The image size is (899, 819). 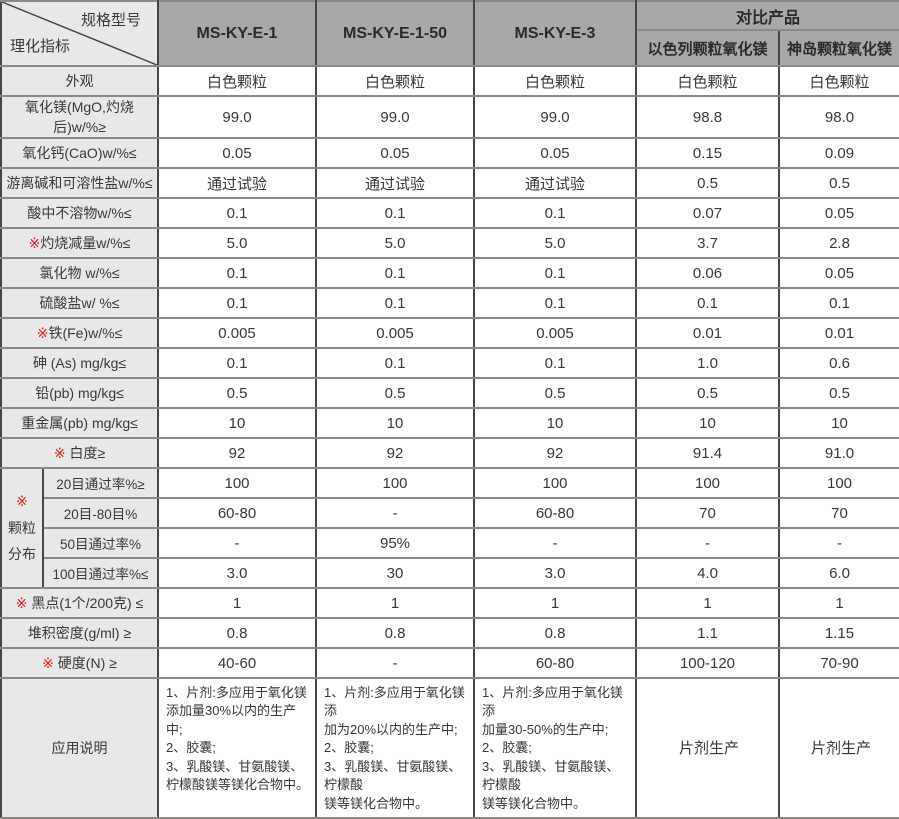 I want to click on row-label-text: 游离碱和可溶性盐w/%≤, so click(x=79, y=183).